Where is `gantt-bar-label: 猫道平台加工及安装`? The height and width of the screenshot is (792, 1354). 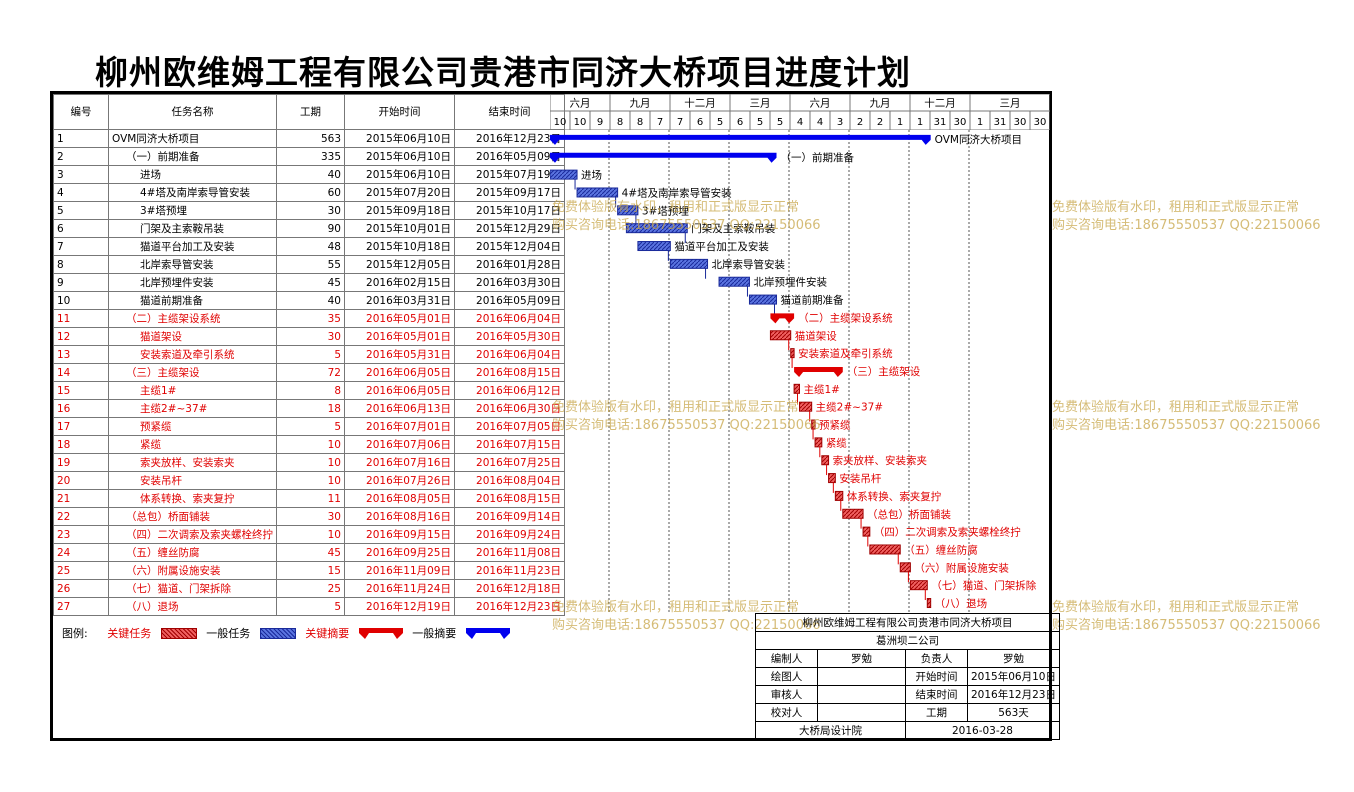 gantt-bar-label: 猫道平台加工及安装 is located at coordinates (721, 246).